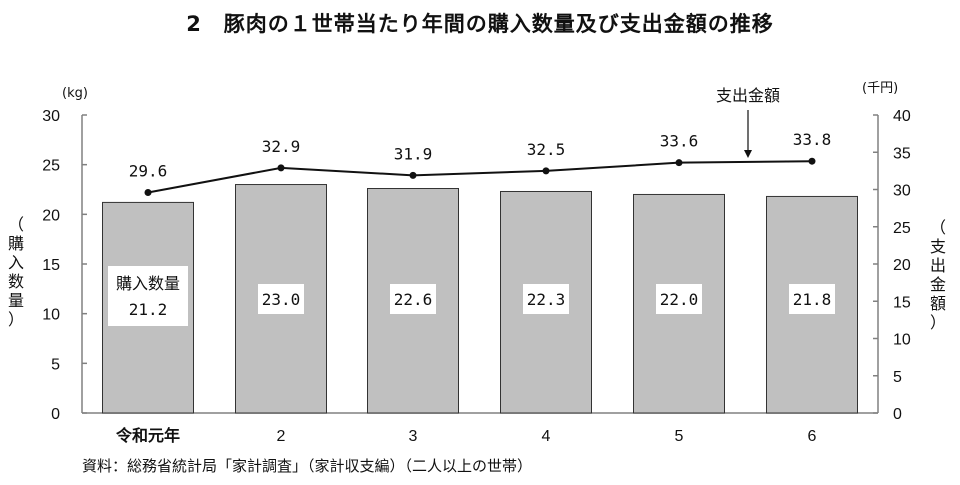 This screenshot has height=485, width=960. What do you see at coordinates (902, 153) in the screenshot?
I see `right-tick-label: 35` at bounding box center [902, 153].